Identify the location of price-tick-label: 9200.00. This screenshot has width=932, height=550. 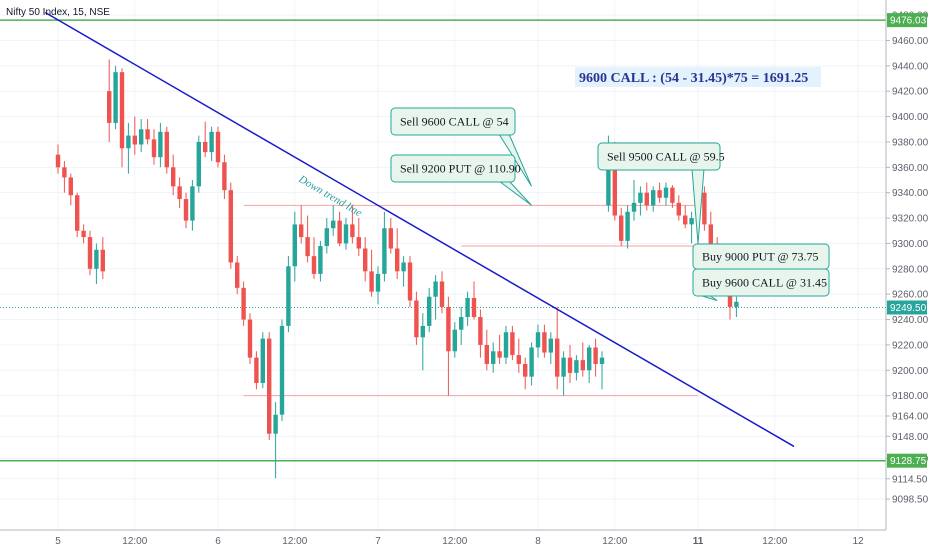
(910, 371).